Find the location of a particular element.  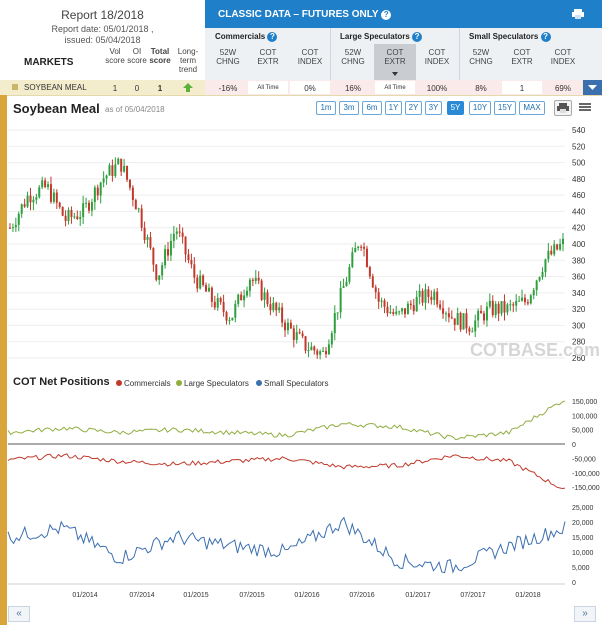

legend-small-speculators: Small Speculators is located at coordinates (292, 383).